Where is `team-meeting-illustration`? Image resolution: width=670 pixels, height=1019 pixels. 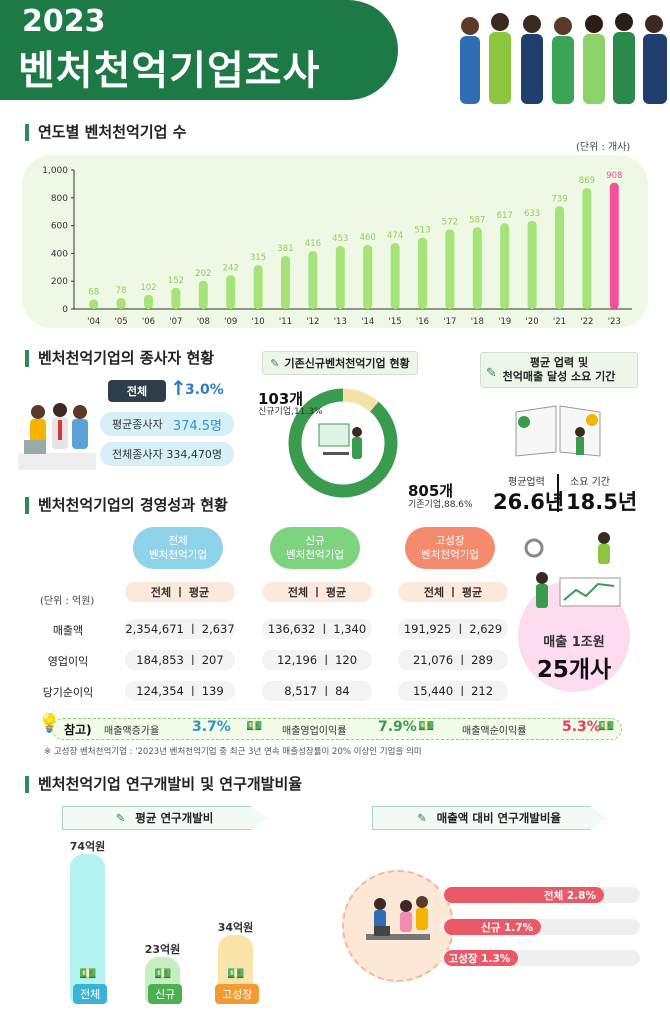
team-meeting-illustration is located at coordinates (398, 918).